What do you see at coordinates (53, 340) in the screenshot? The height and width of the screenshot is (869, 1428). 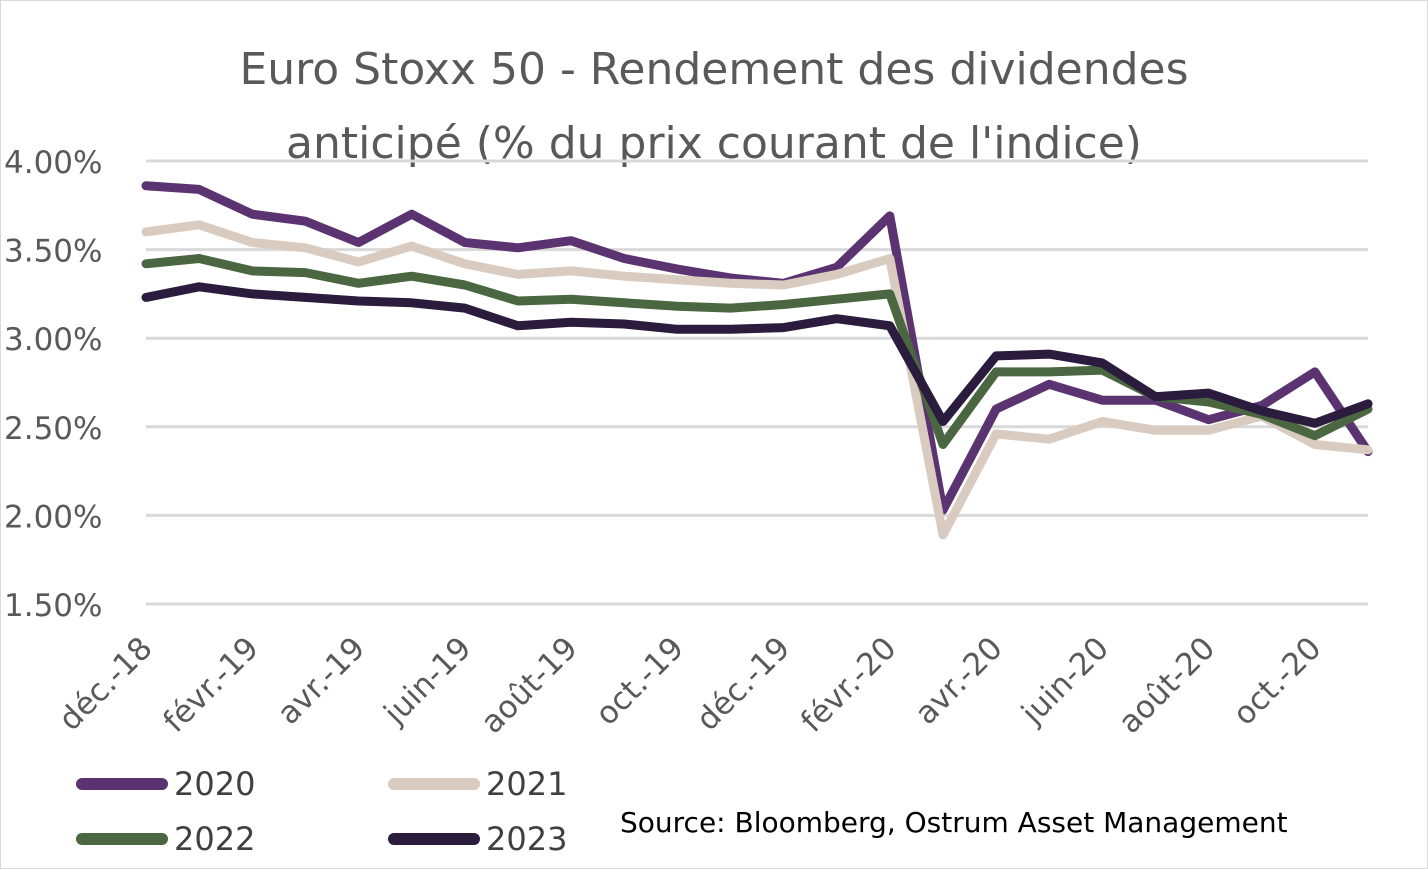 I see `y-tick-label: 3.00%` at bounding box center [53, 340].